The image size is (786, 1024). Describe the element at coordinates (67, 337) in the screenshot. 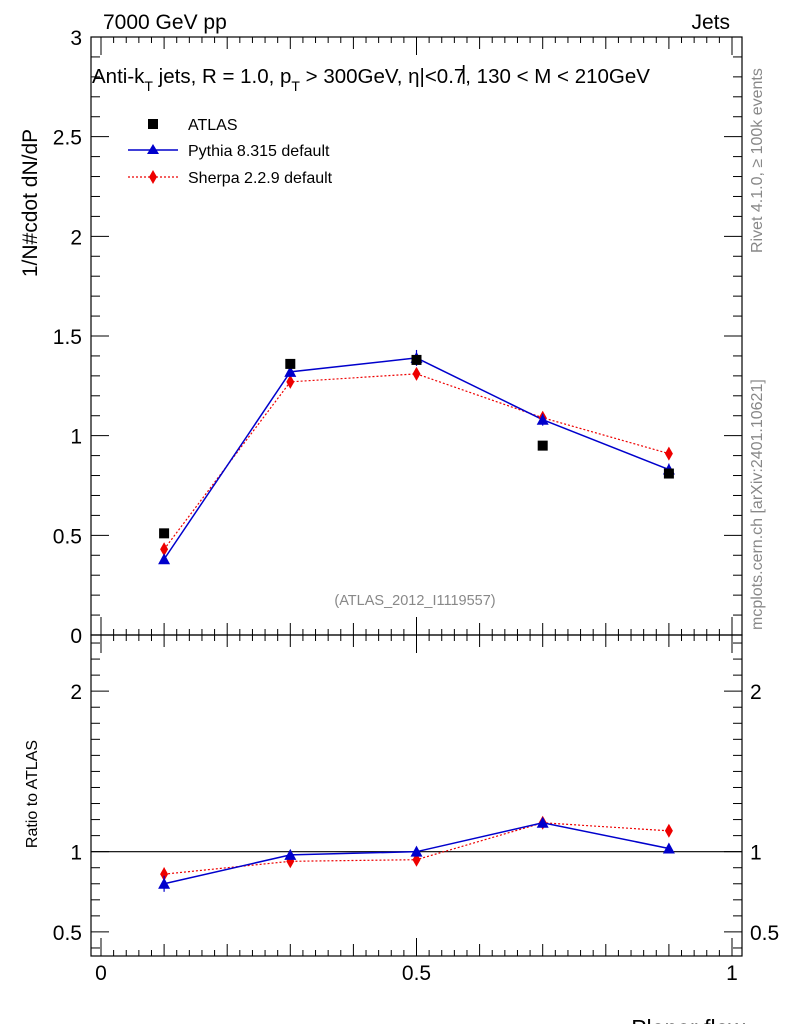

I see `main-ytick-label: 1.5` at that location.